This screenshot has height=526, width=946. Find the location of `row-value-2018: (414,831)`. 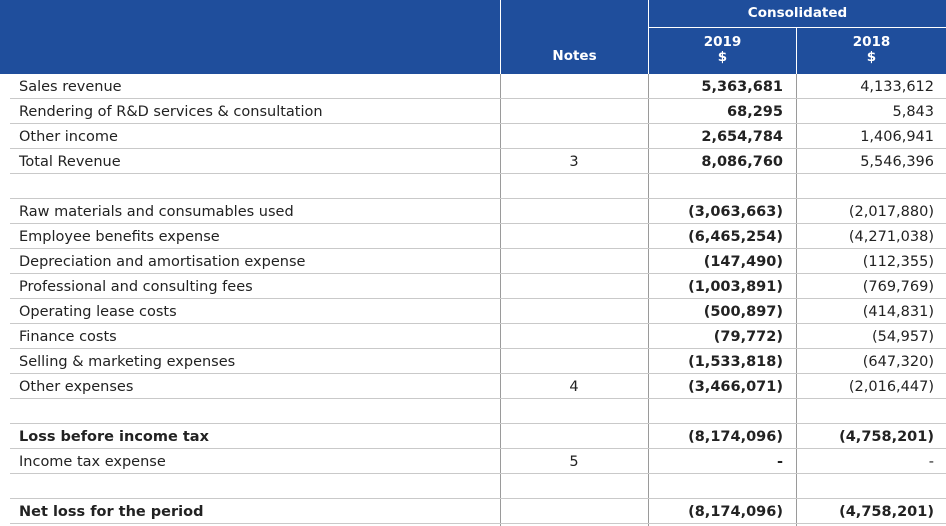

row-value-2018: (414,831) is located at coordinates (898, 312).